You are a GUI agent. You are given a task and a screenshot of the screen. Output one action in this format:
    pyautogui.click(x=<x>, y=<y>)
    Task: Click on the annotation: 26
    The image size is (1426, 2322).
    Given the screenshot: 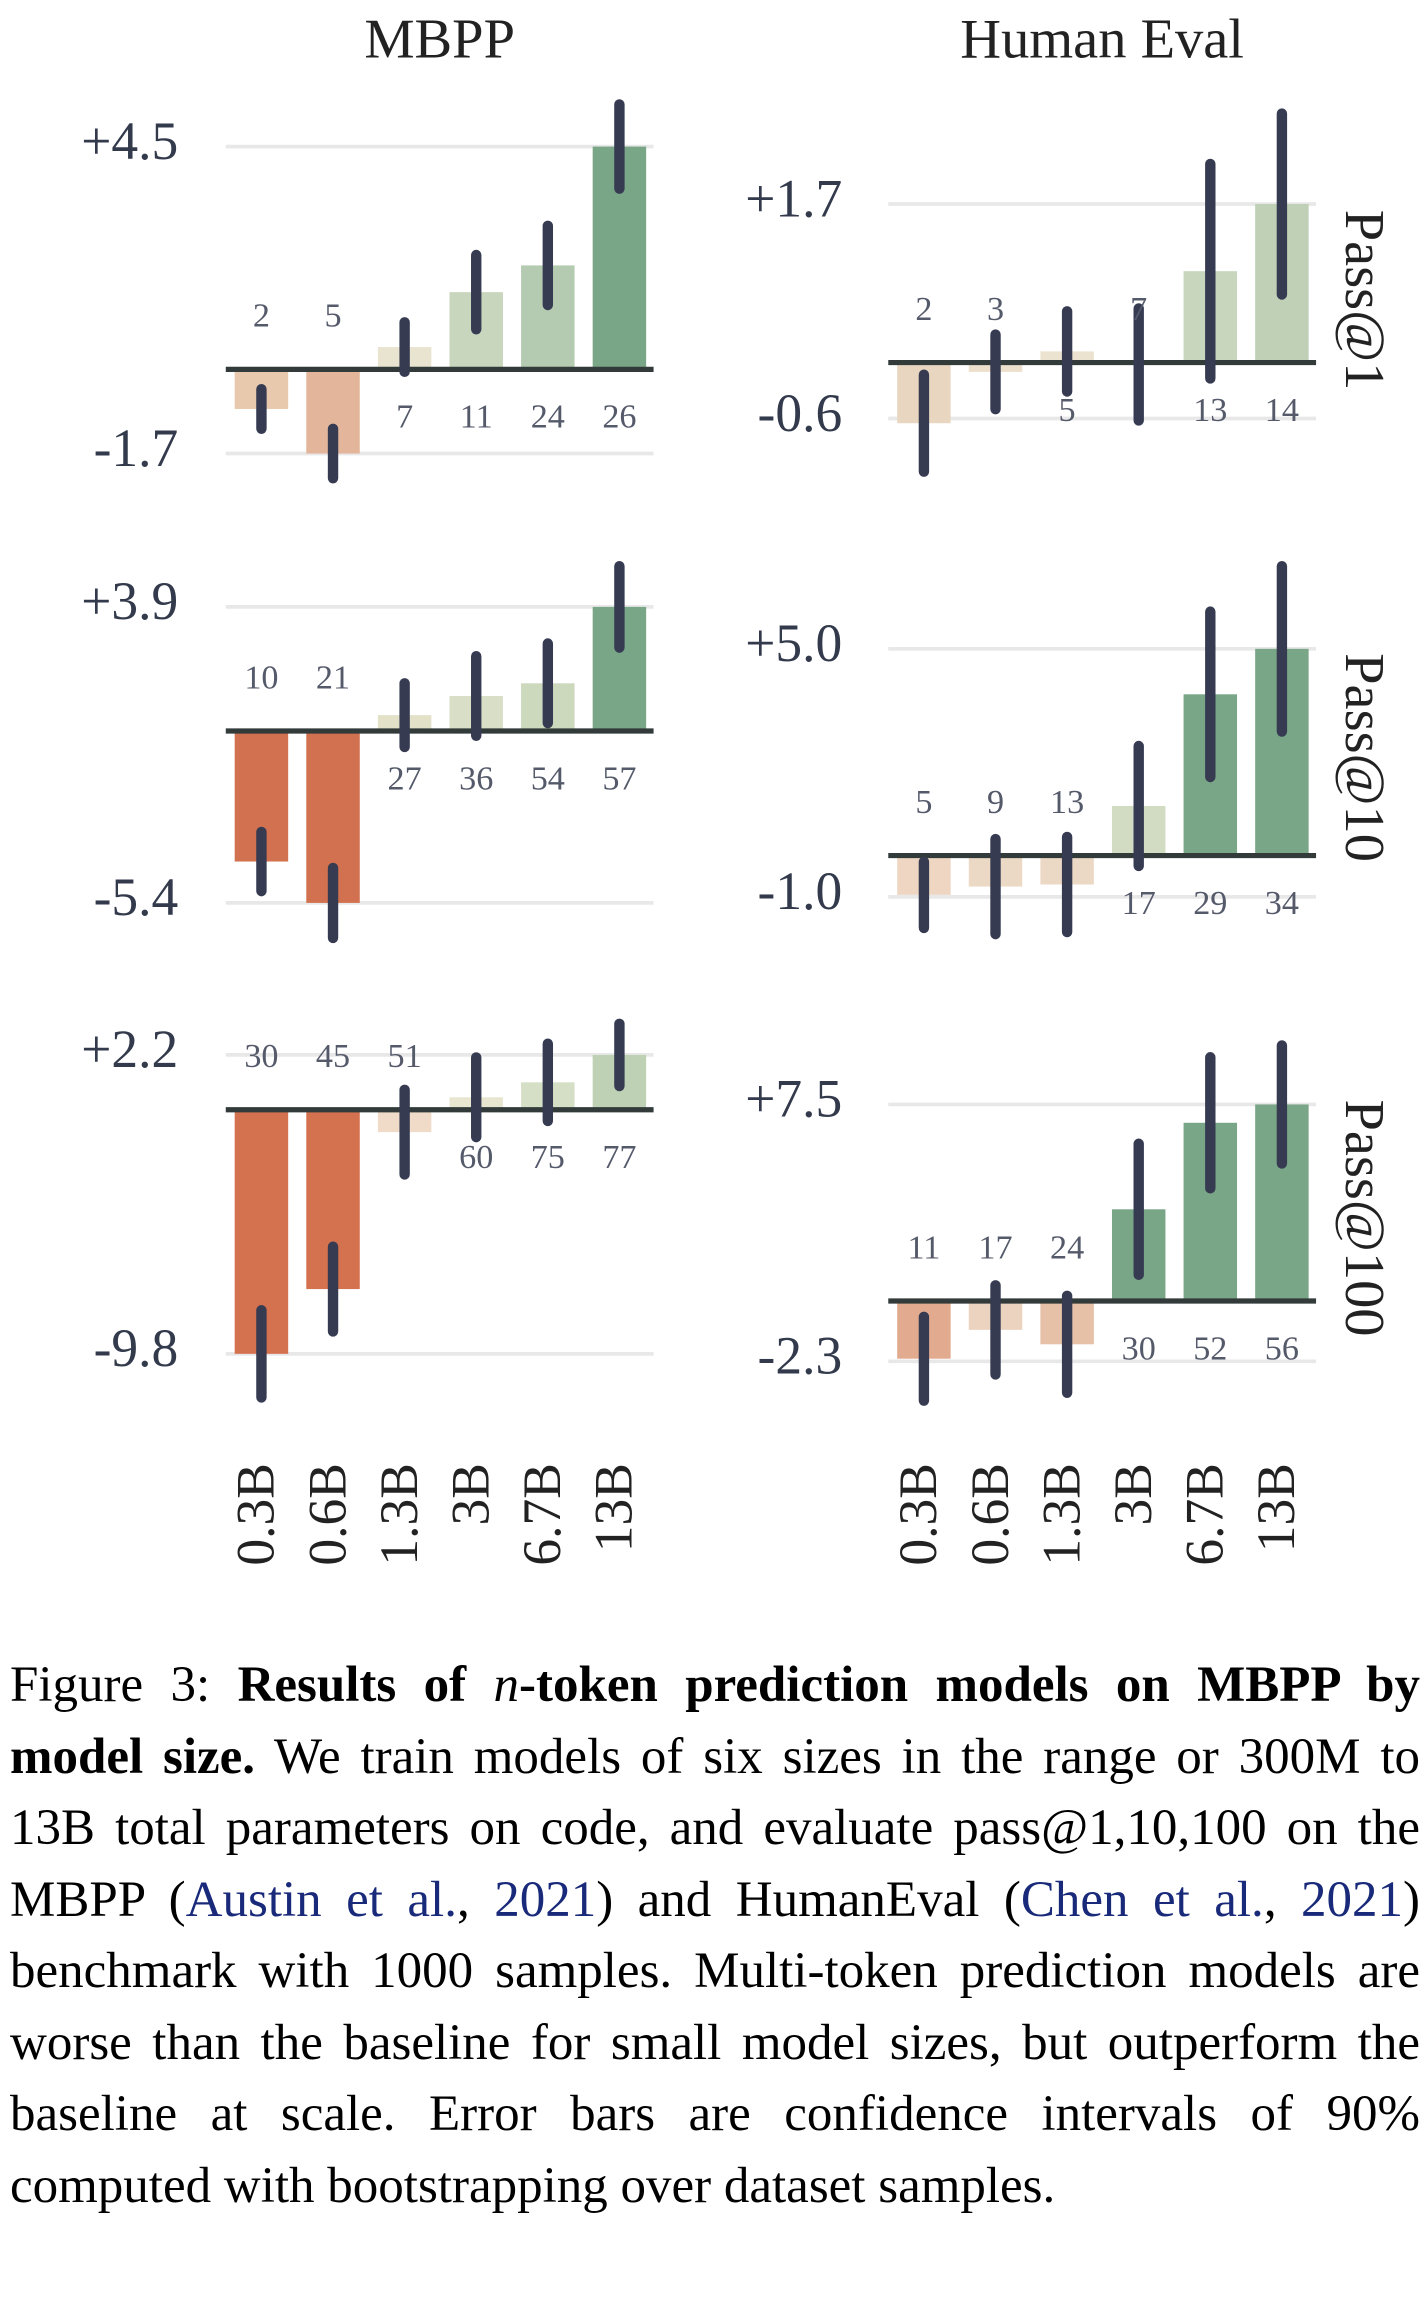 What is the action you would take?
    pyautogui.click(x=619, y=417)
    